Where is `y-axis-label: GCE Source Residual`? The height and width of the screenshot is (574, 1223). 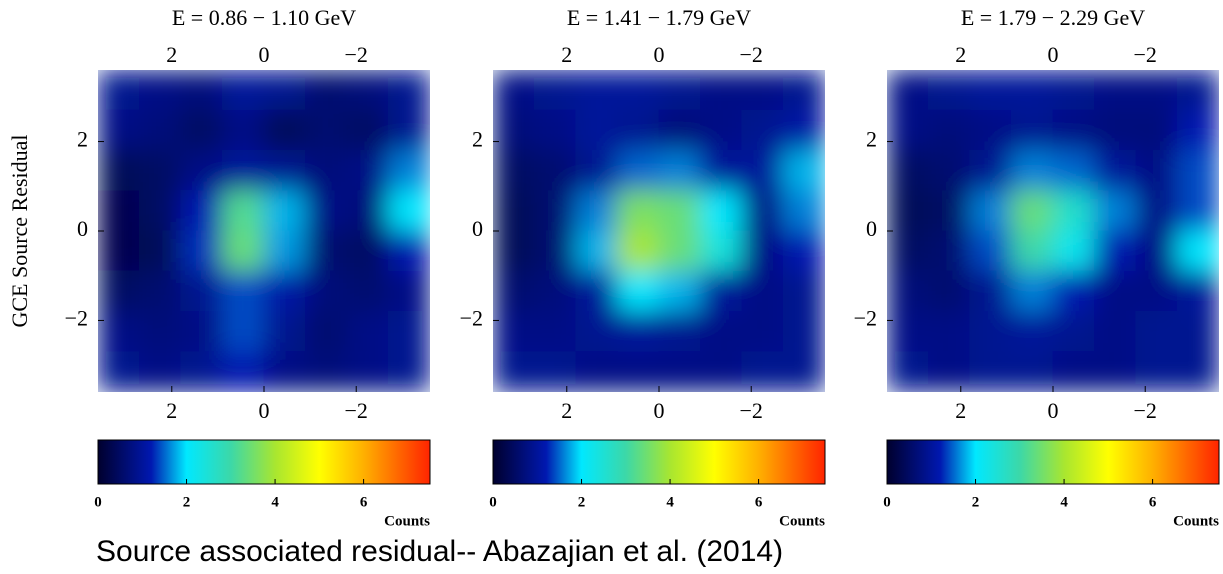
y-axis-label: GCE Source Residual is located at coordinates (19, 230).